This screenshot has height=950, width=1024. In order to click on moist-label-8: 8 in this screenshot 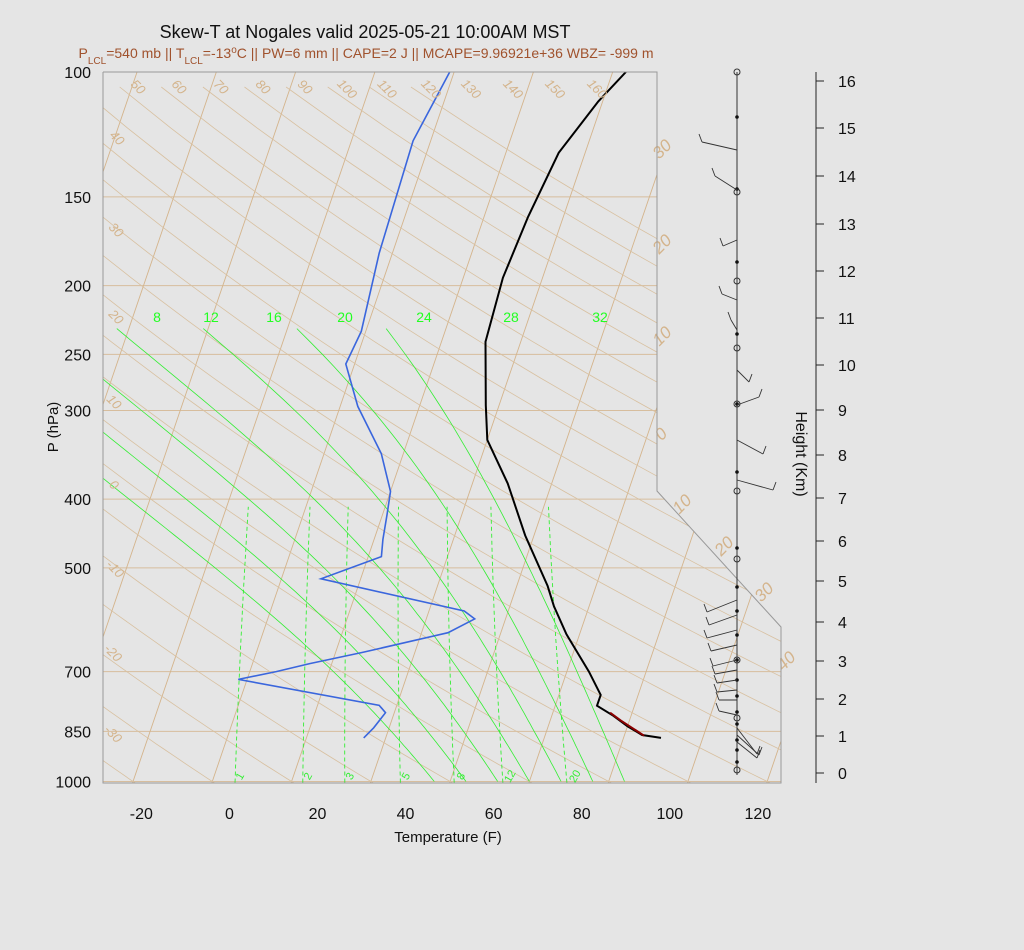, I will do `click(157, 317)`.